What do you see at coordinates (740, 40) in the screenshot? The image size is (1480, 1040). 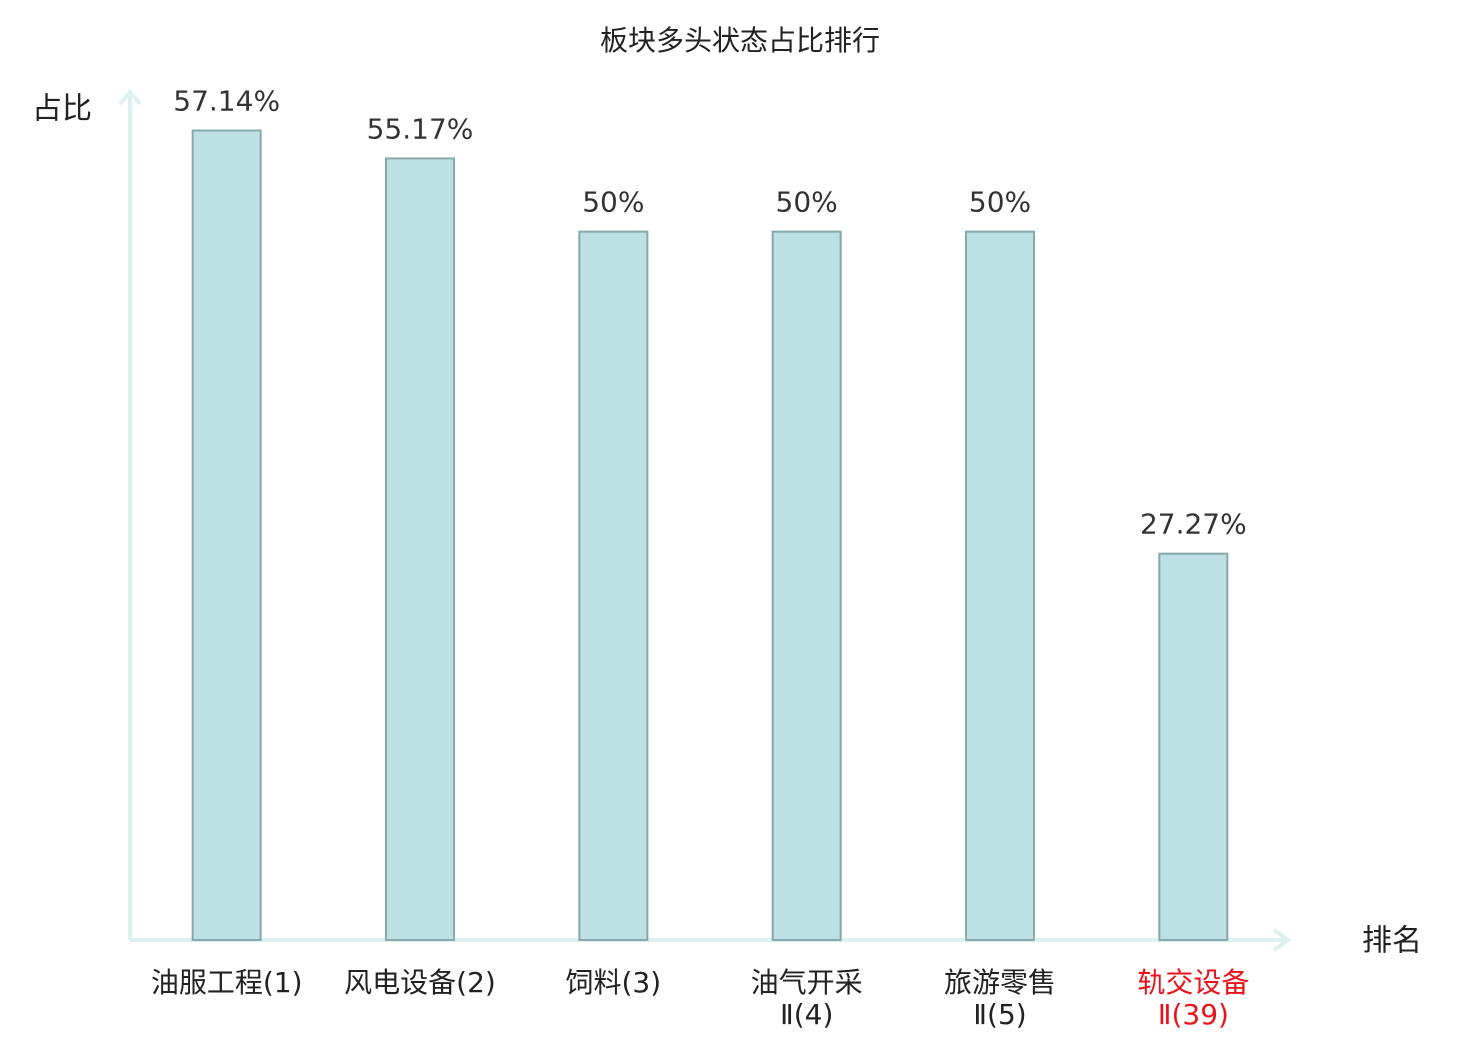 I see `chart-title: 板块多头状态占比排行` at bounding box center [740, 40].